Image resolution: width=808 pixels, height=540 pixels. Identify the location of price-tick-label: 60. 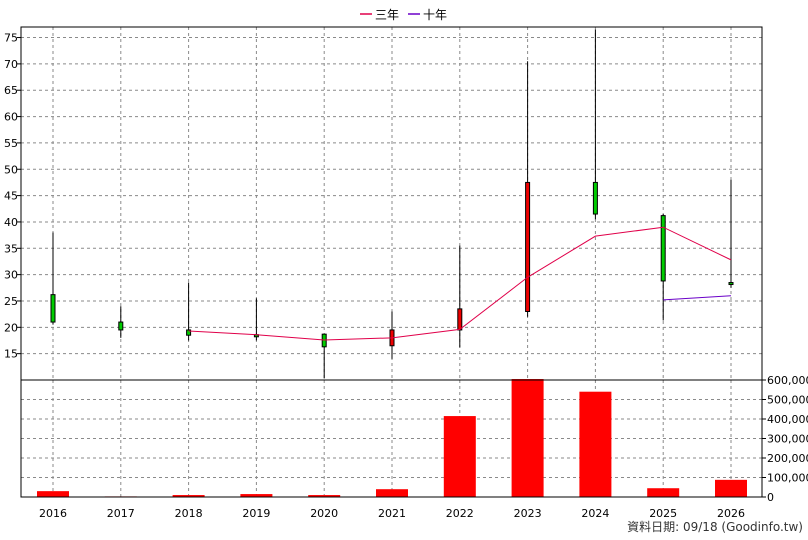
(11, 117).